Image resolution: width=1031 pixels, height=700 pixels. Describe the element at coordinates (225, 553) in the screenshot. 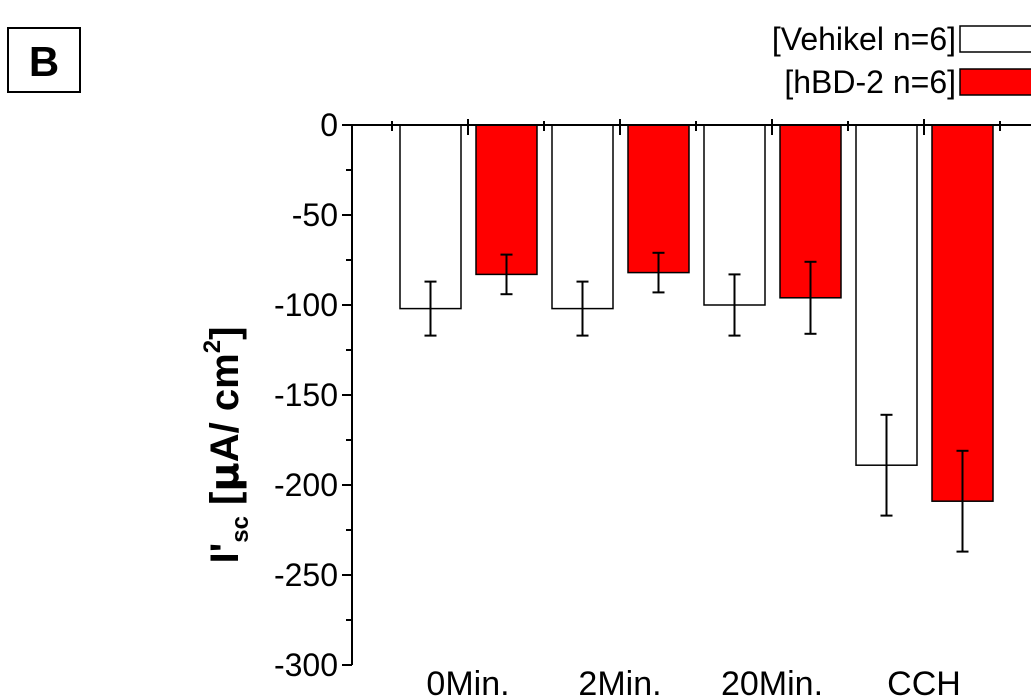

I see `y-axis-label-main: I'` at that location.